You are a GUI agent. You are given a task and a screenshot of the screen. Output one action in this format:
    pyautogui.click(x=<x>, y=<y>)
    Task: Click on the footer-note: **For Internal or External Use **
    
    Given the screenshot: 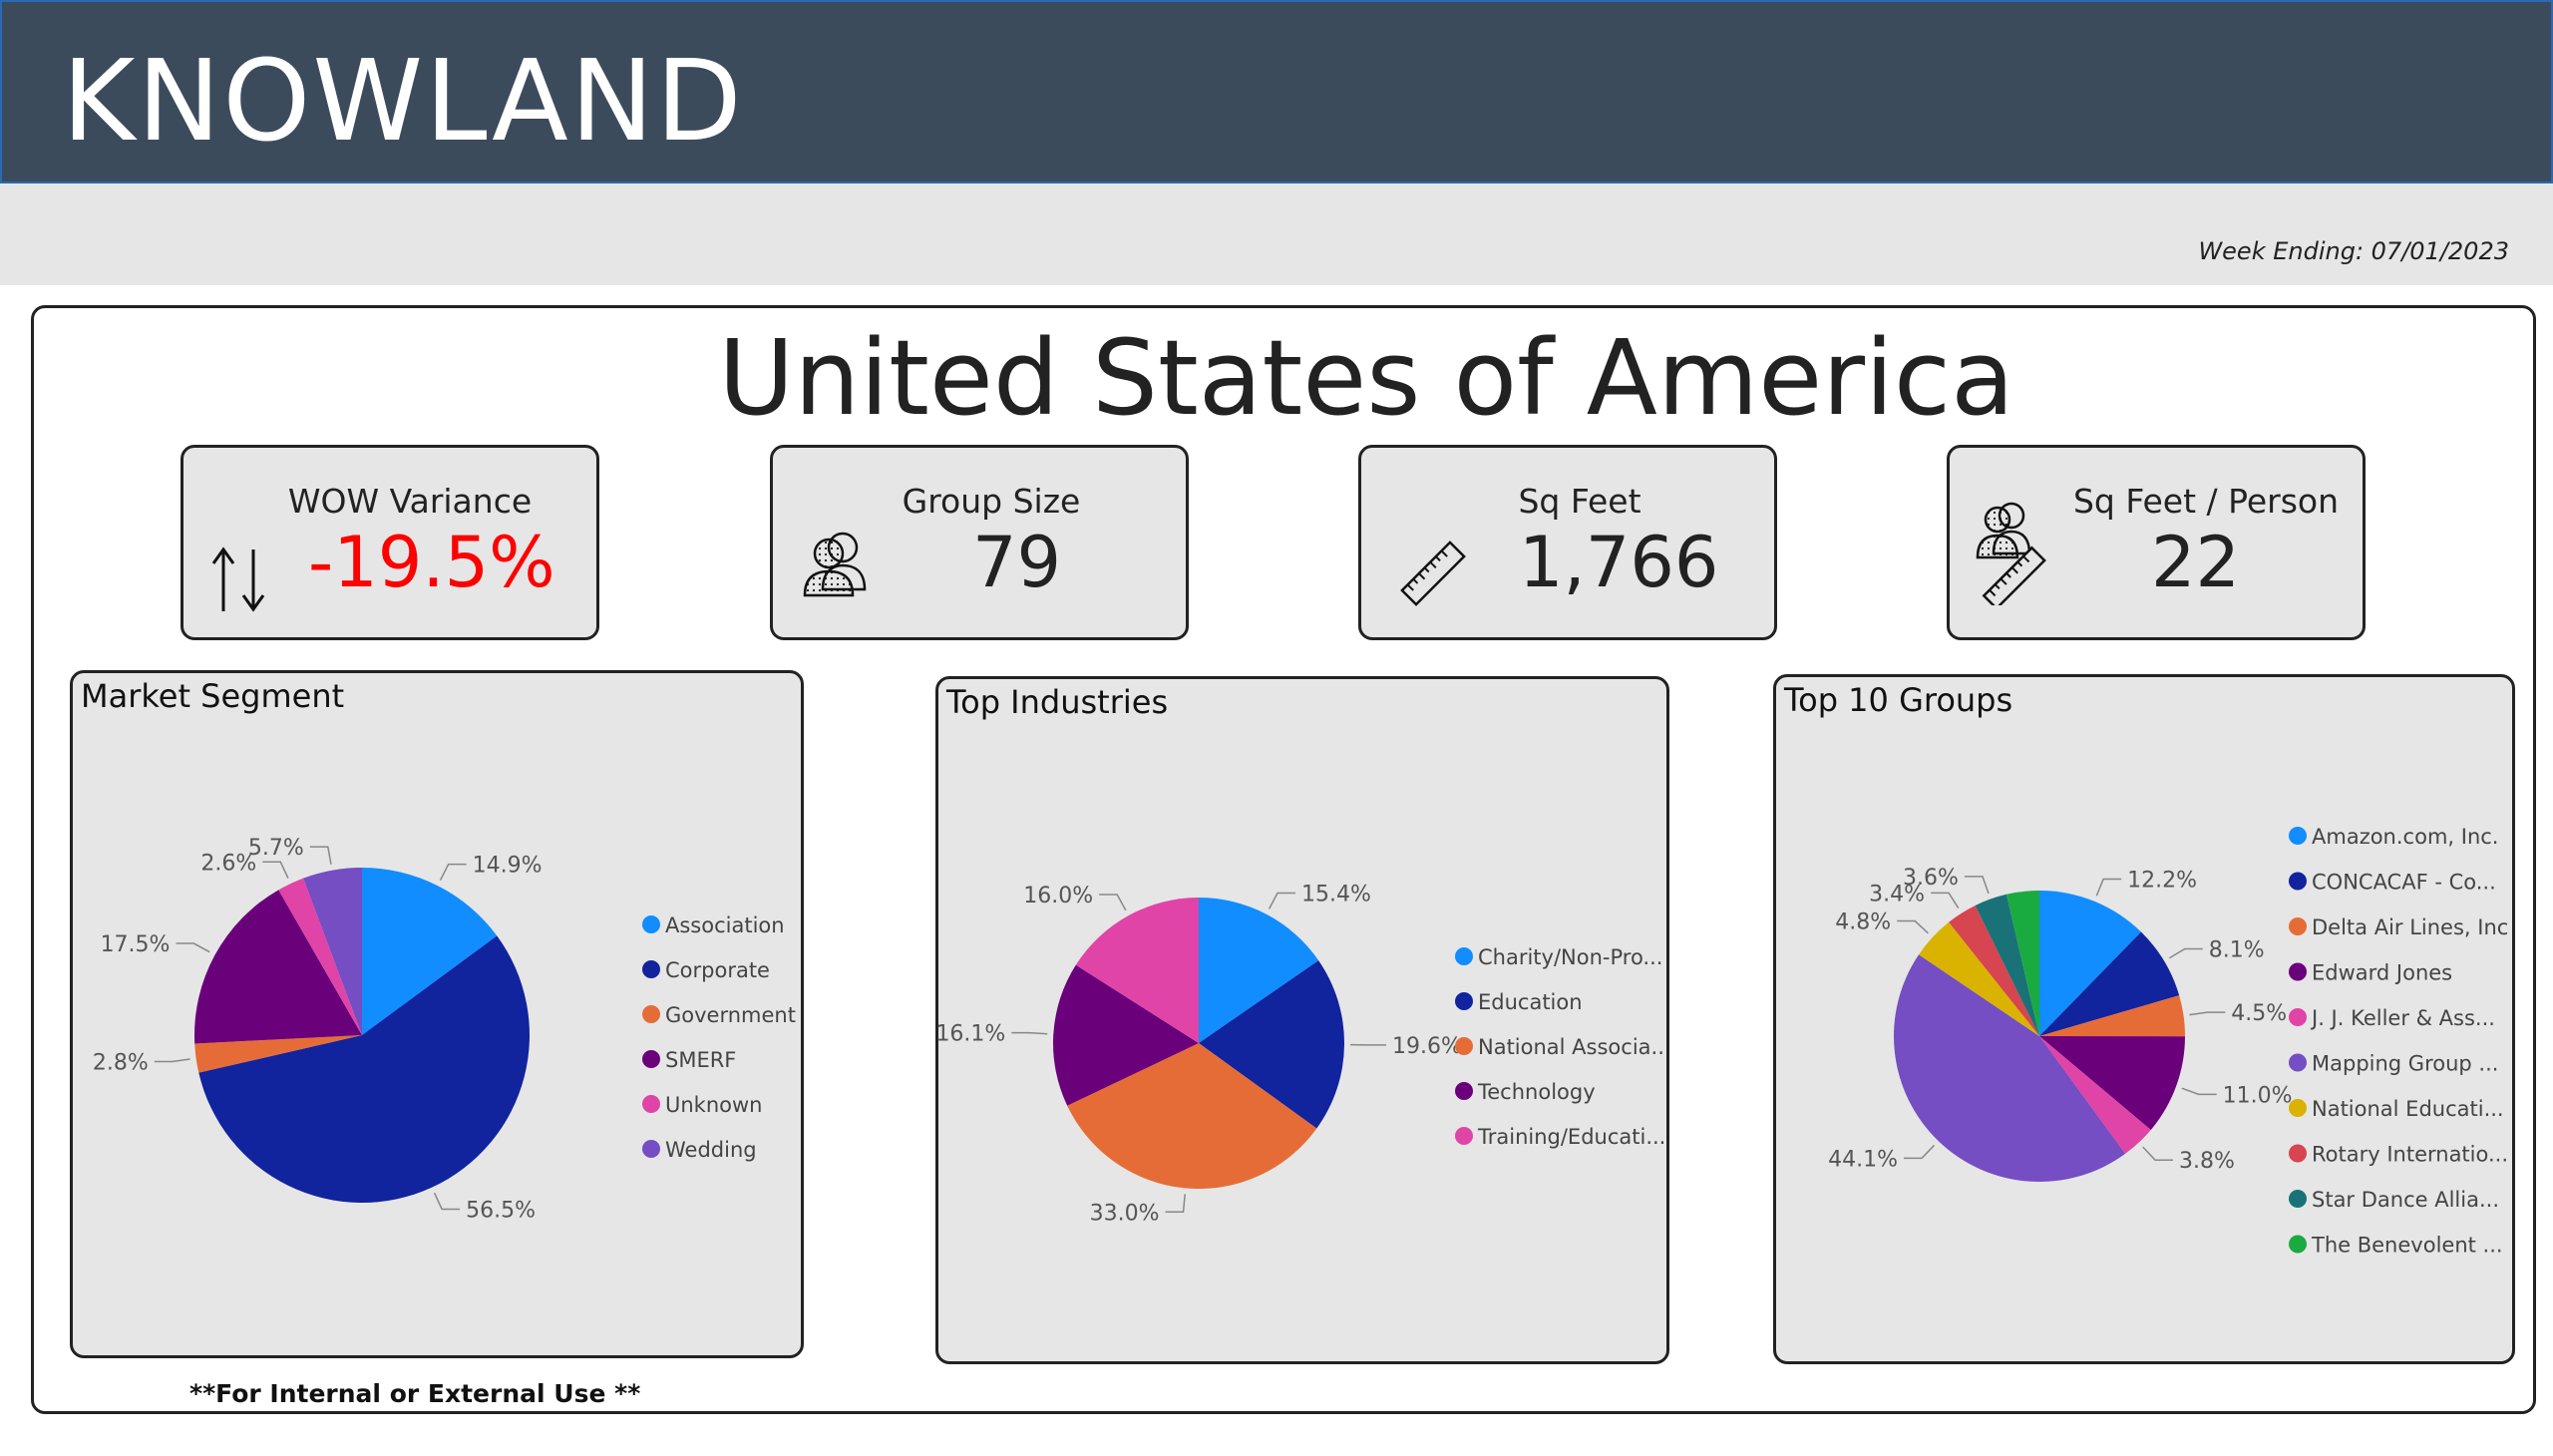 What is the action you would take?
    pyautogui.click(x=415, y=1393)
    